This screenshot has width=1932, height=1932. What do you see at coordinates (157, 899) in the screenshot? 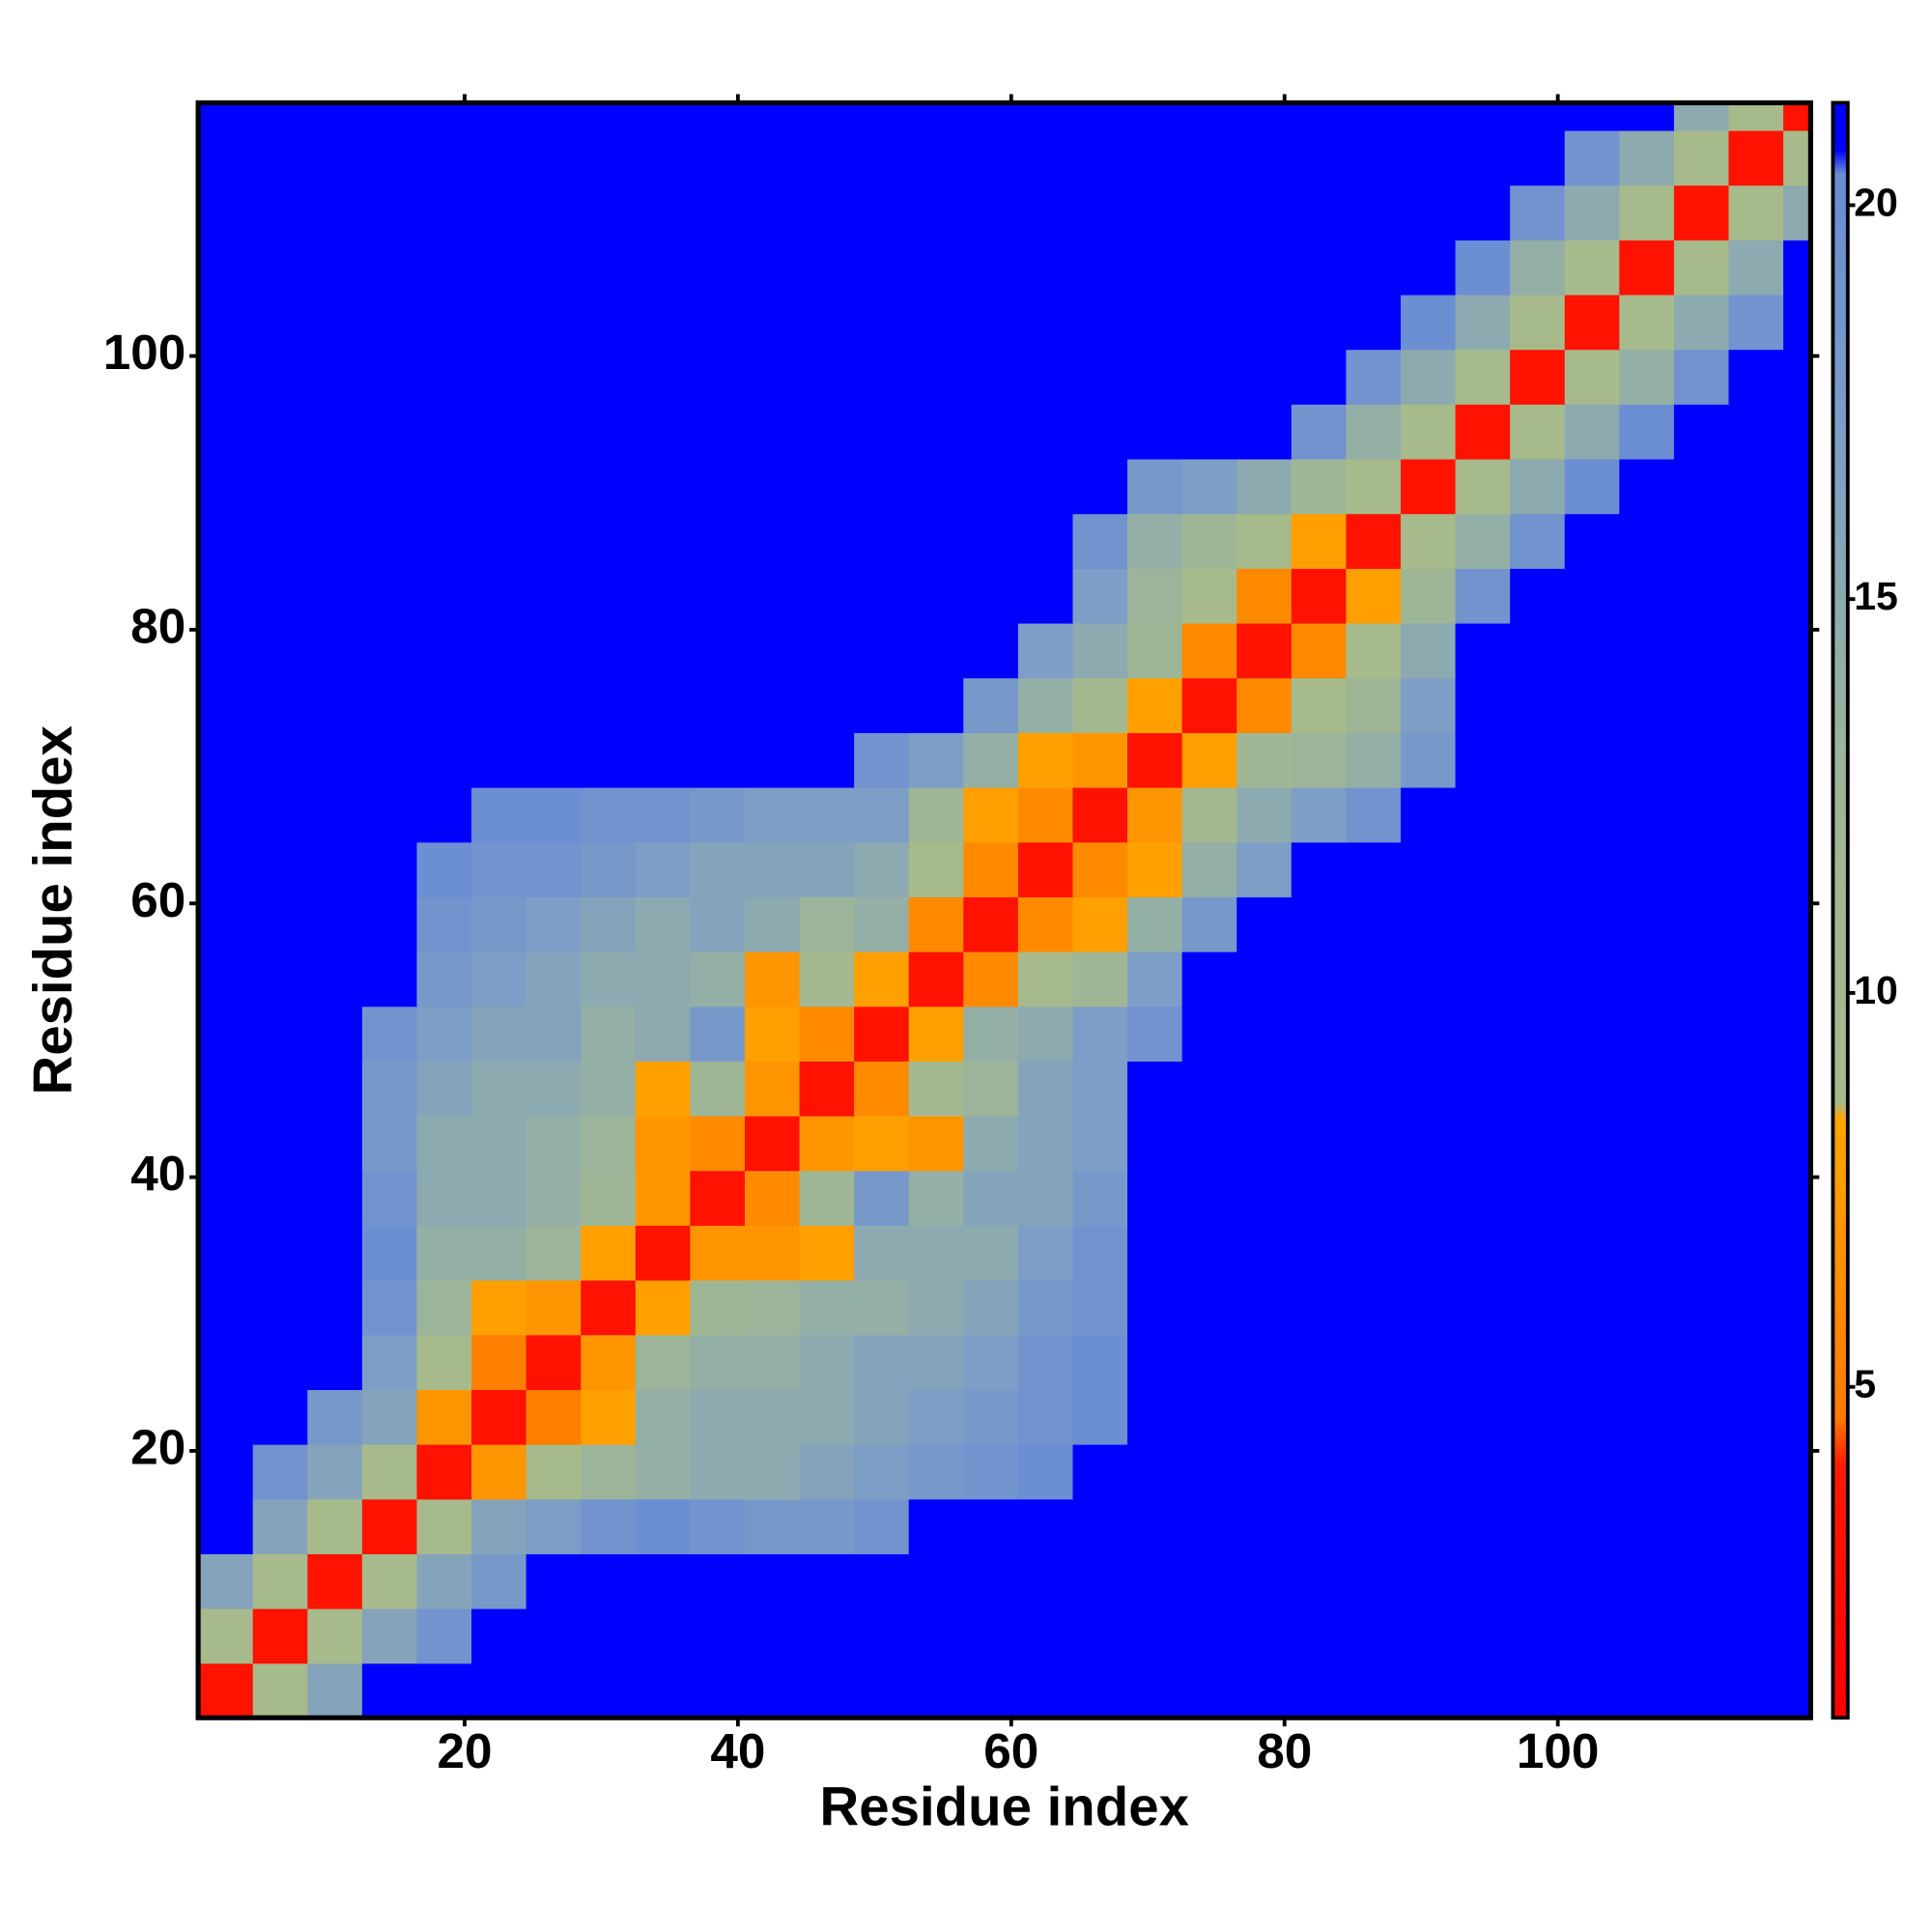
I see `y-tick-label: 60` at bounding box center [157, 899].